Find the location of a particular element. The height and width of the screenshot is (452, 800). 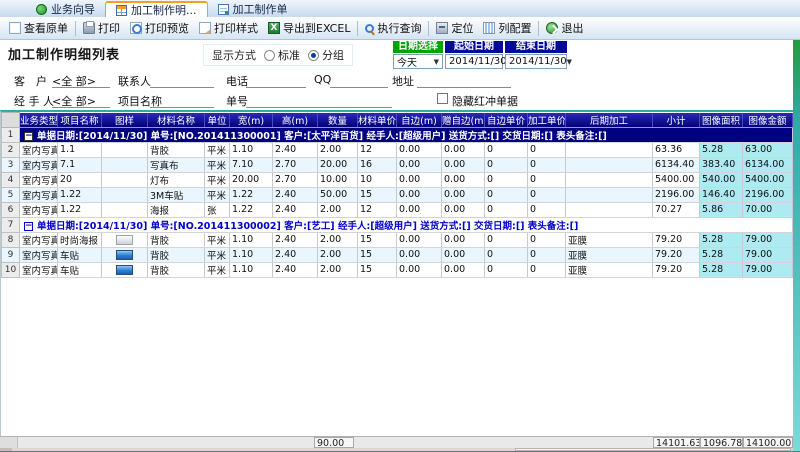

print-preview-button: 打印预览 is located at coordinates (159, 28).